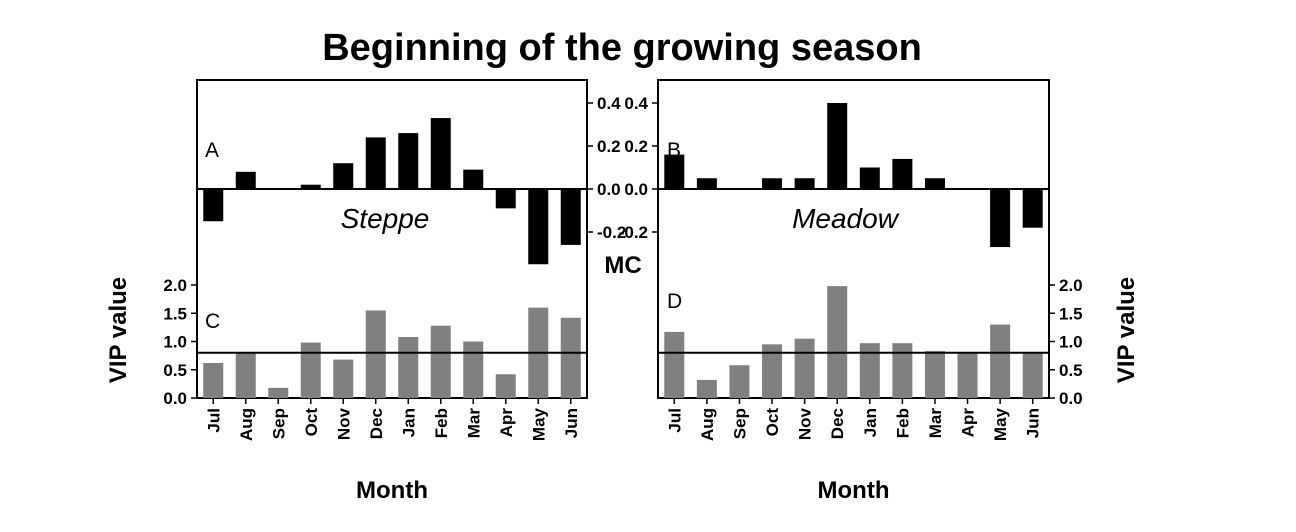 This screenshot has width=1296, height=532. What do you see at coordinates (212, 321) in the screenshot?
I see `steppe-panel-label-vip: C` at bounding box center [212, 321].